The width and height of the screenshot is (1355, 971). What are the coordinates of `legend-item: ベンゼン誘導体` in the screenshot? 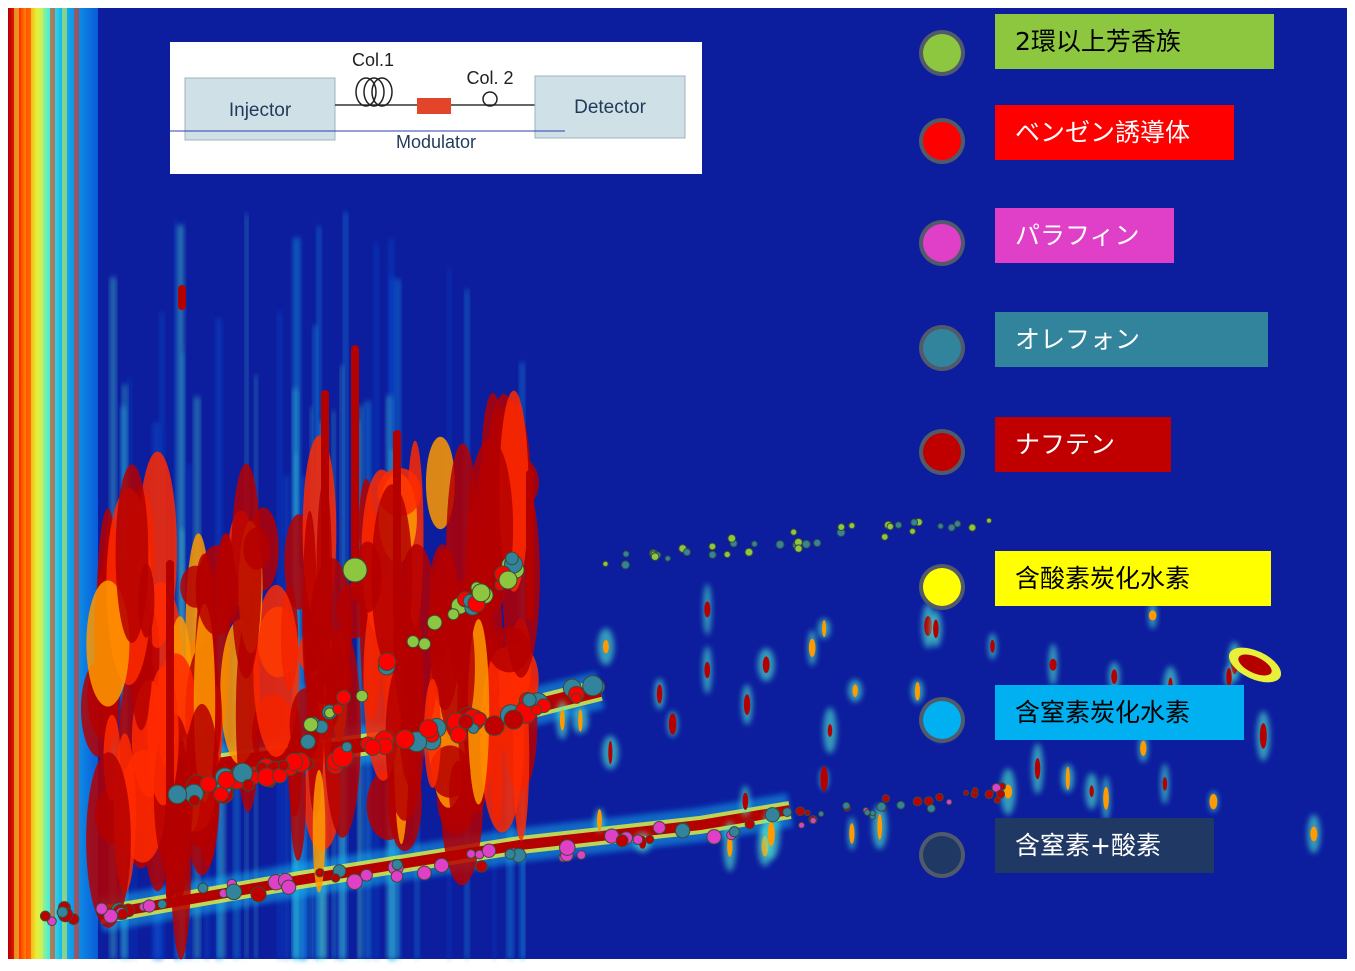 It's located at (1076, 134).